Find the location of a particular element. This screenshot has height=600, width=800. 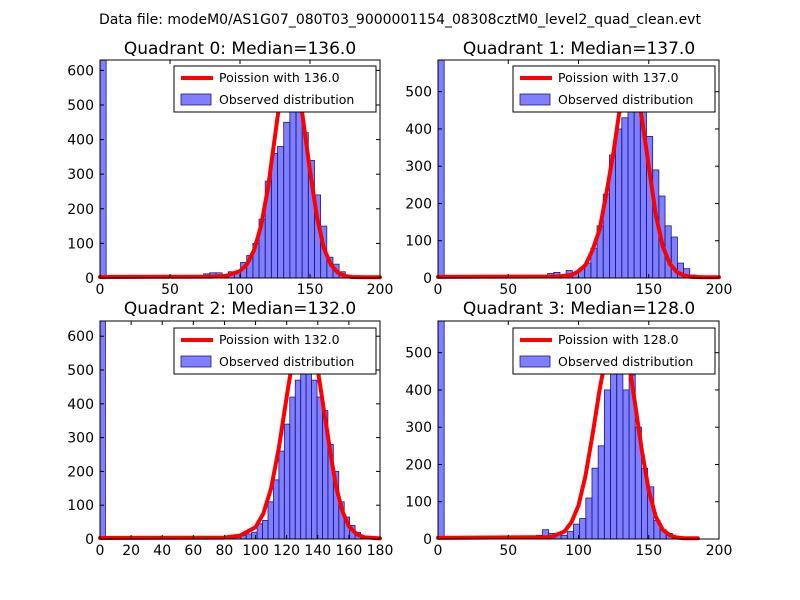

x-tick-label: 80 is located at coordinates (225, 551).